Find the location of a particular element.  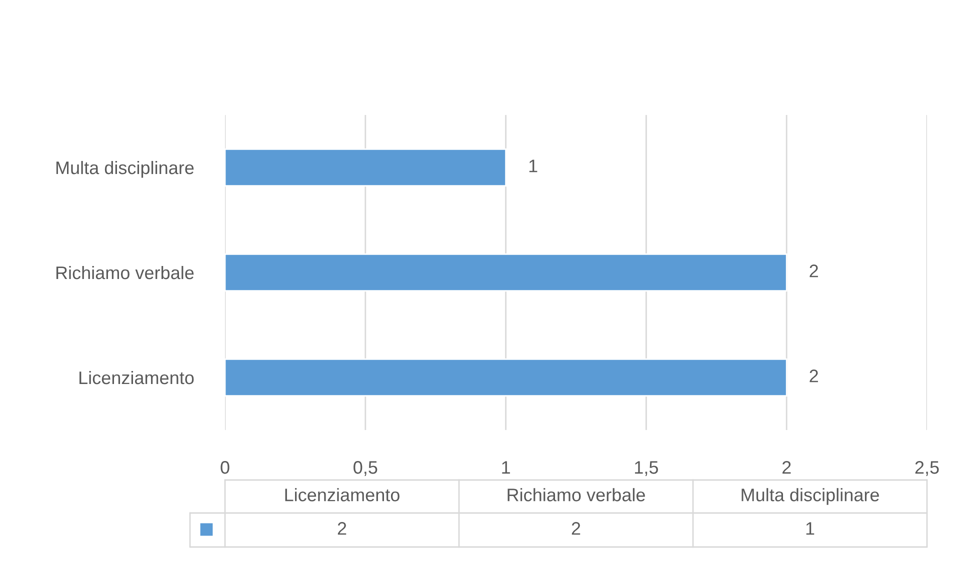

x-tick-label: 0,5 is located at coordinates (366, 468).